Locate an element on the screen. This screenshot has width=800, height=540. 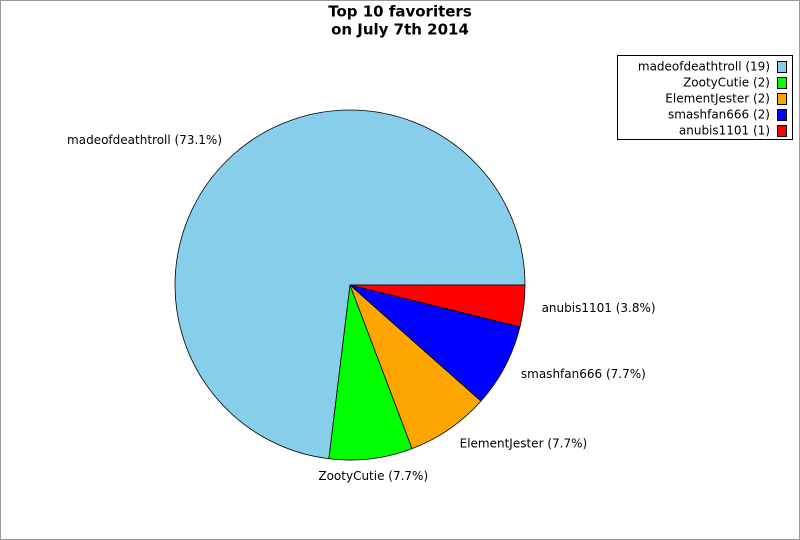
legend-label: ElementJester (2) is located at coordinates (717, 99).